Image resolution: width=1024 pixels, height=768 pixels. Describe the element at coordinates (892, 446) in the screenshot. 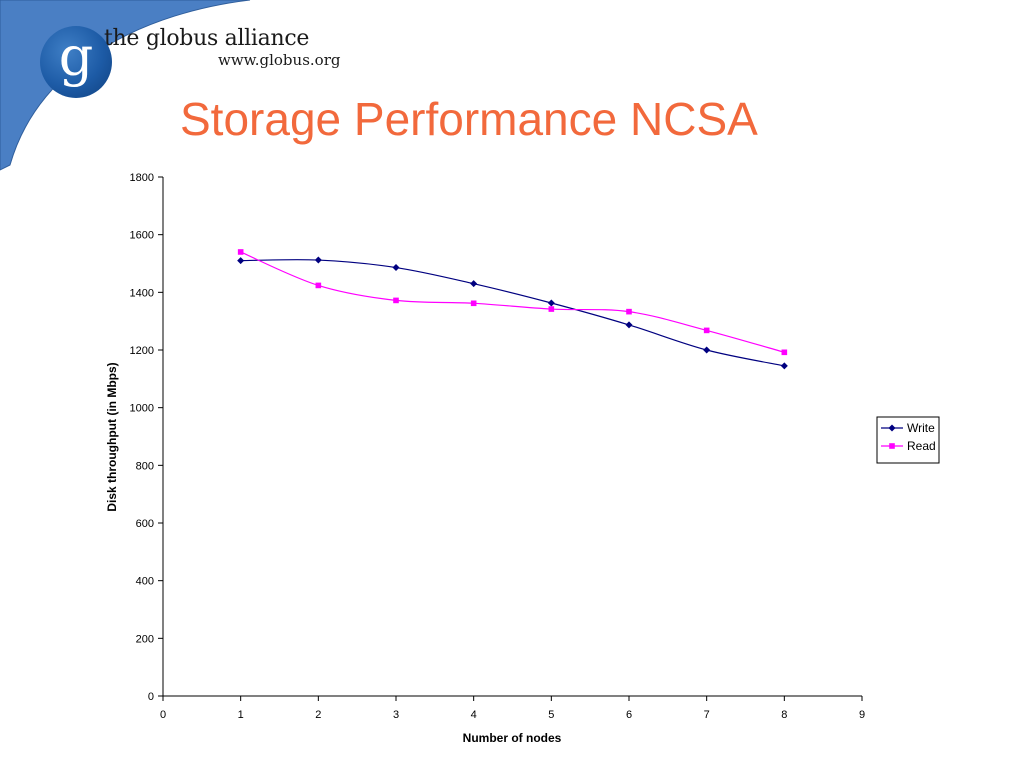

I see `legend-marker-read` at that location.